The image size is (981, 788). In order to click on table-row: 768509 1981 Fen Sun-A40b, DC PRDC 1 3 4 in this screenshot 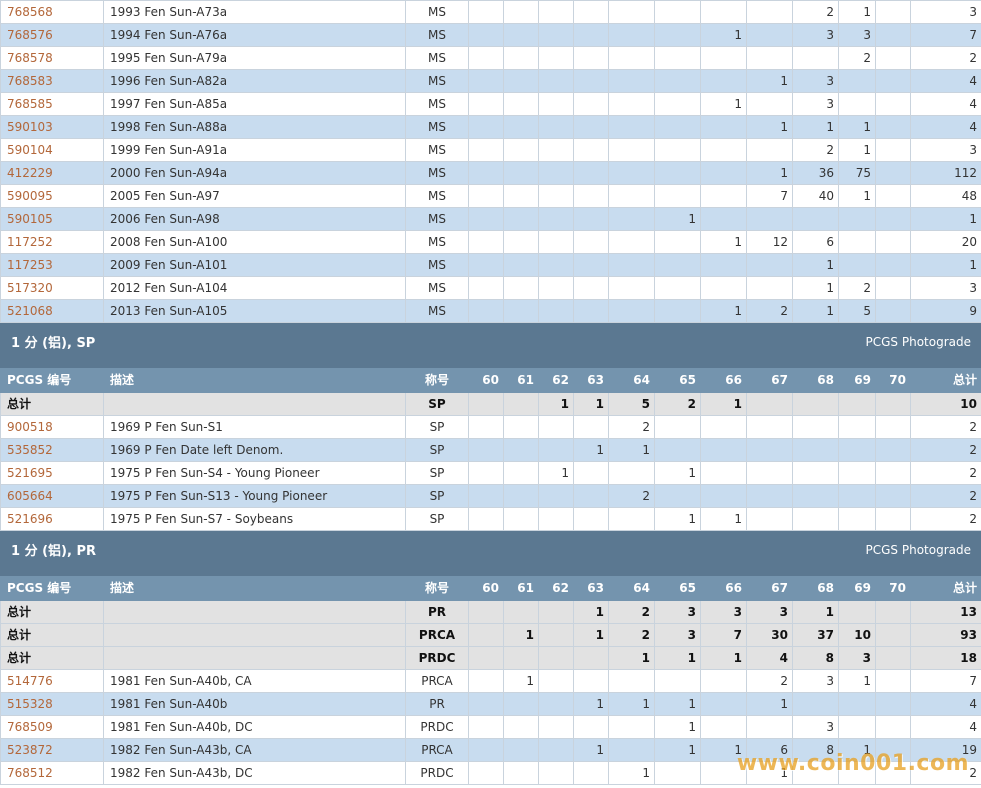, I will do `click(490, 727)`.